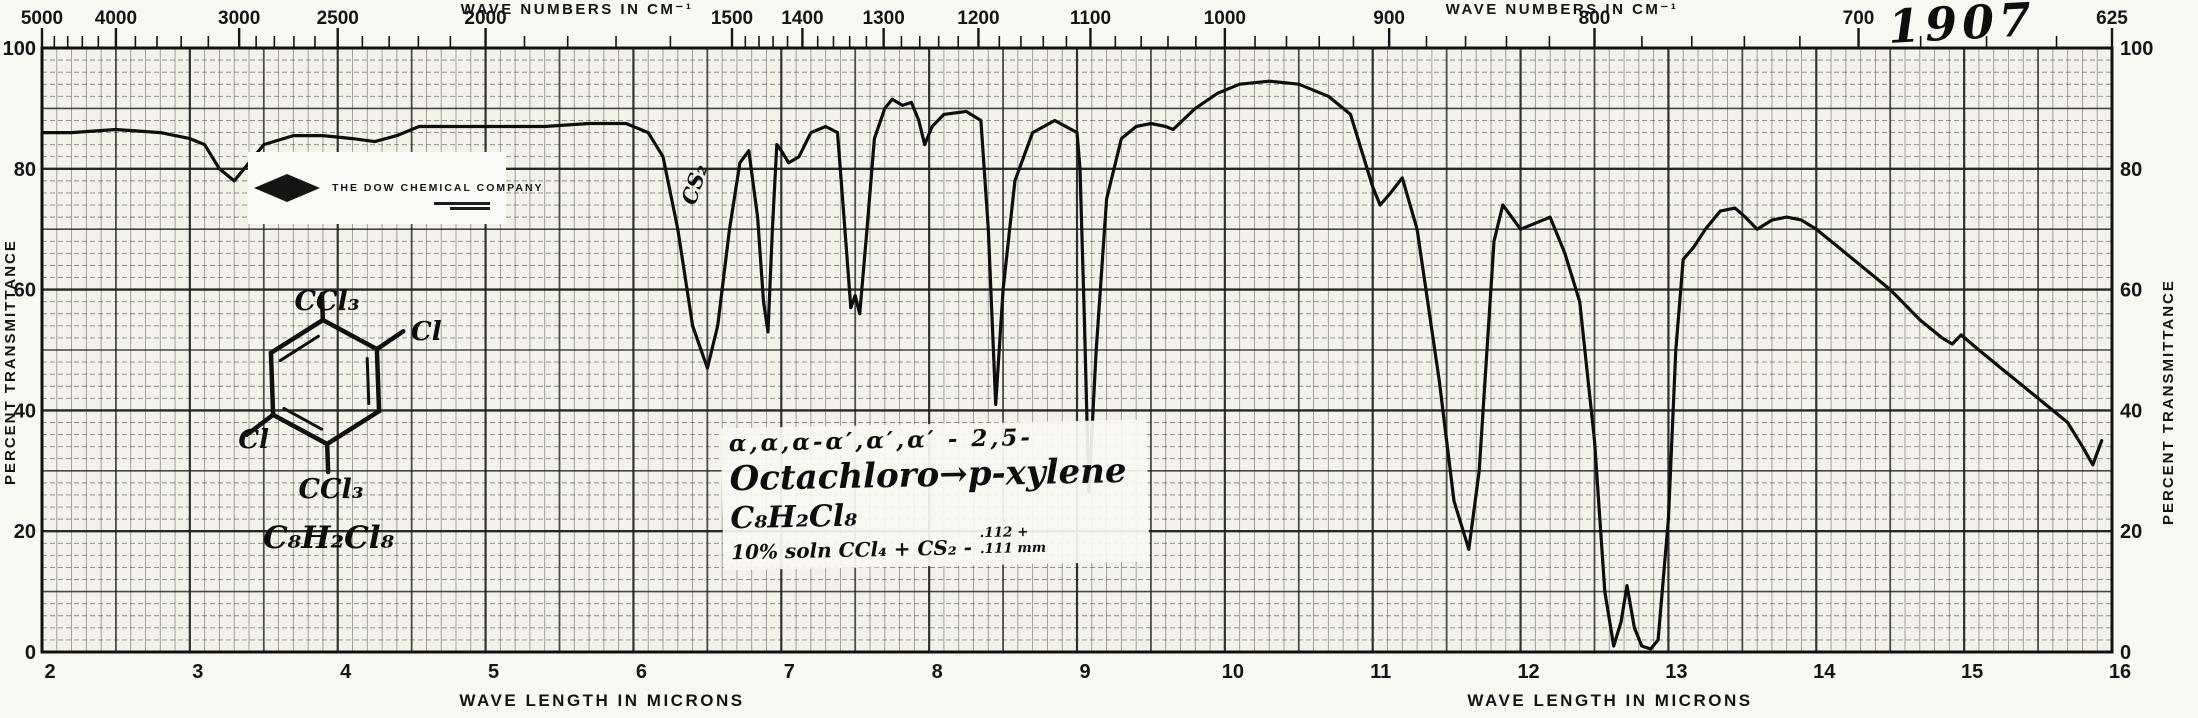  What do you see at coordinates (25, 411) in the screenshot?
I see `y-tick-label-left: 40` at bounding box center [25, 411].